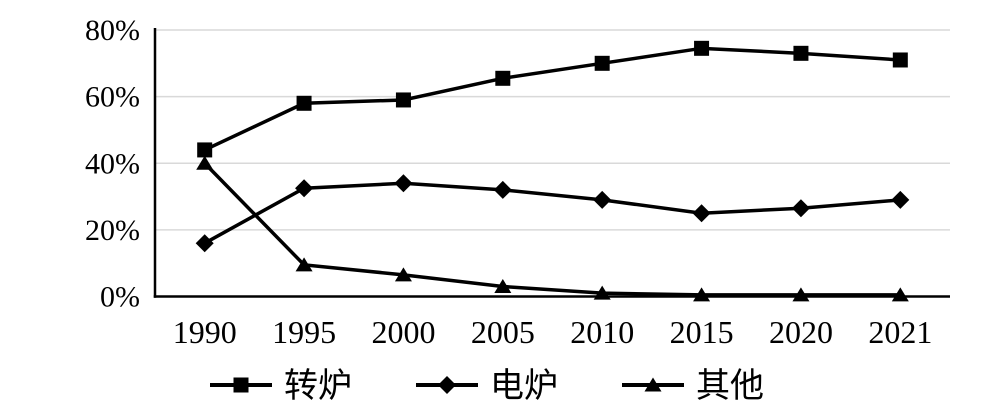 The image size is (1002, 414). What do you see at coordinates (112, 30) in the screenshot?
I see `y-axis-tick-label: 80%` at bounding box center [112, 30].